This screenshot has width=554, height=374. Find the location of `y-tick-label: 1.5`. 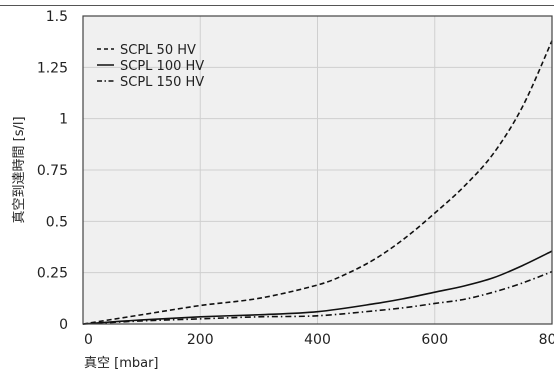

y-tick-label: 1.5 is located at coordinates (57, 17).